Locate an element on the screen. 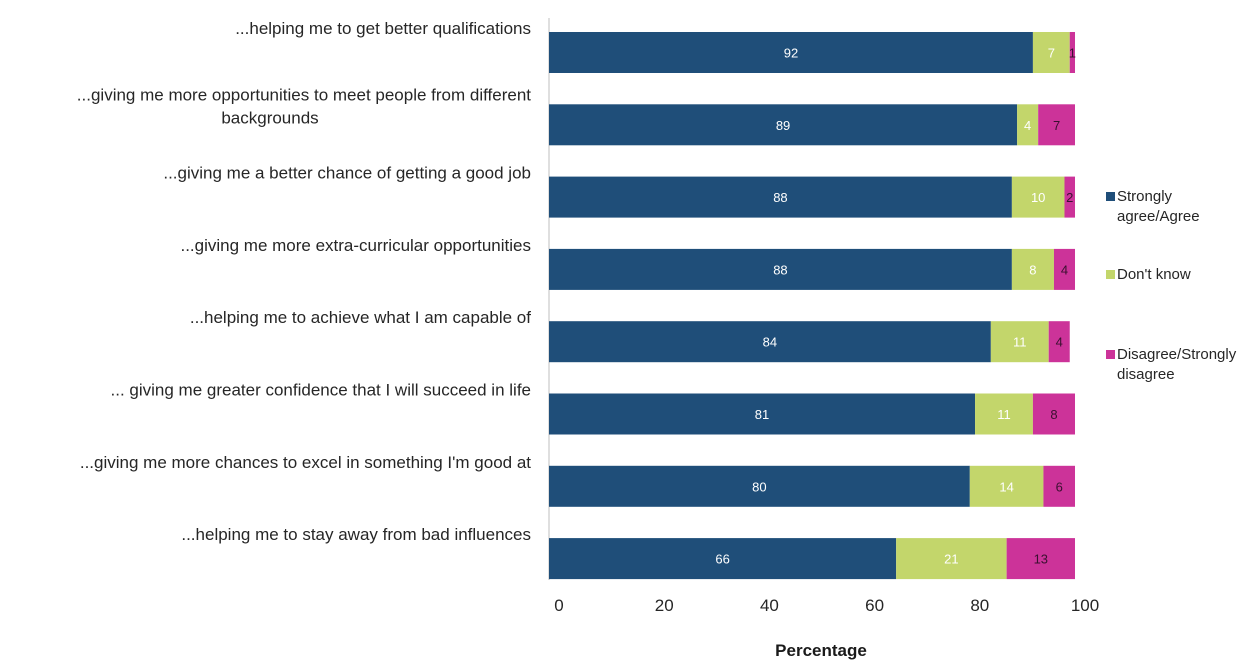 The width and height of the screenshot is (1260, 660). data-label: 89 is located at coordinates (783, 125).